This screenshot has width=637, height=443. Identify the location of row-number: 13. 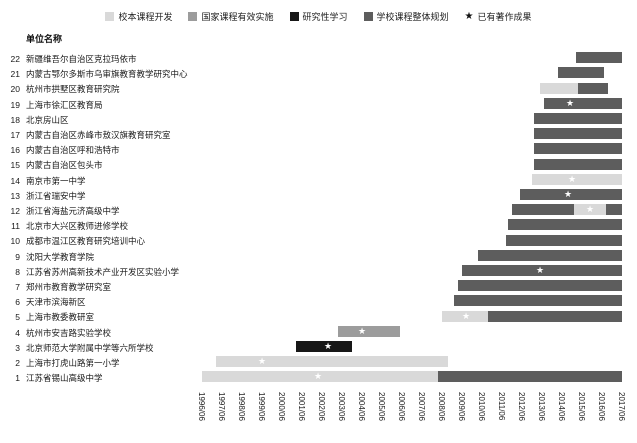
(15, 195).